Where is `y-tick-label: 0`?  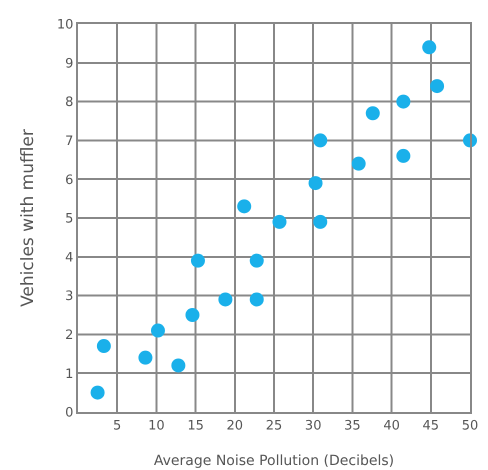
y-tick-label: 0 is located at coordinates (69, 413).